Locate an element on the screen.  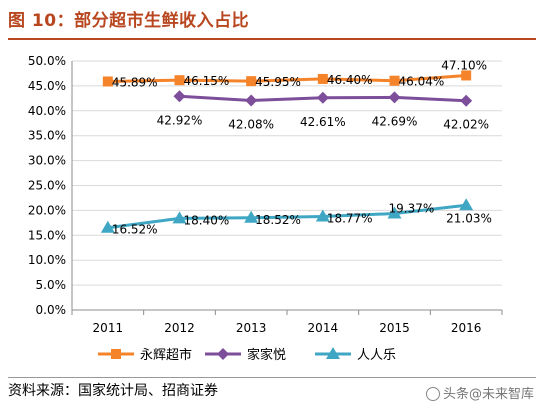
data-label: 46.04% is located at coordinates (422, 82).